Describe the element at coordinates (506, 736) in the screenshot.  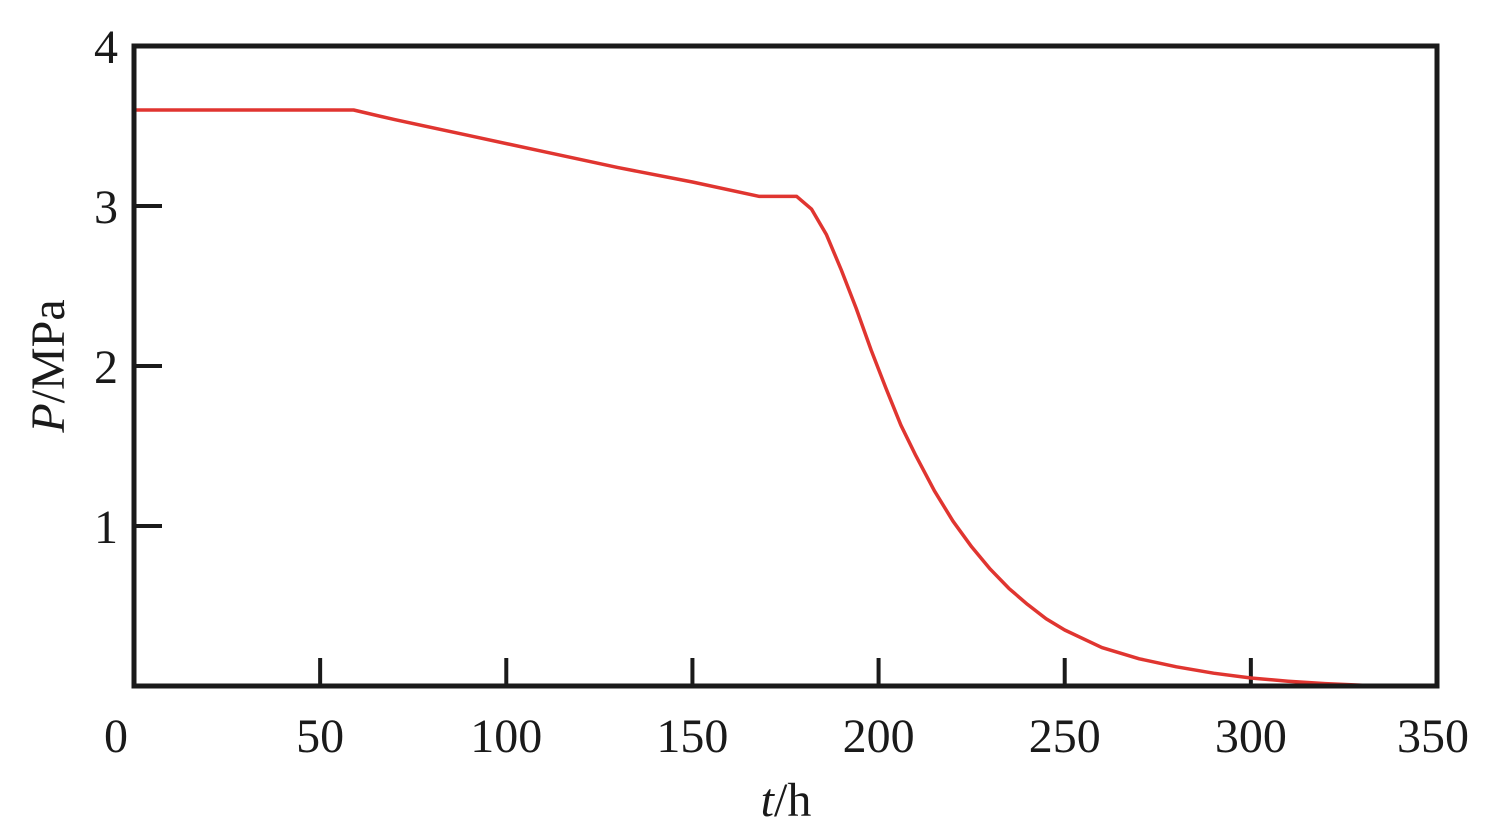
I see `x-tick-label-100: 100` at that location.